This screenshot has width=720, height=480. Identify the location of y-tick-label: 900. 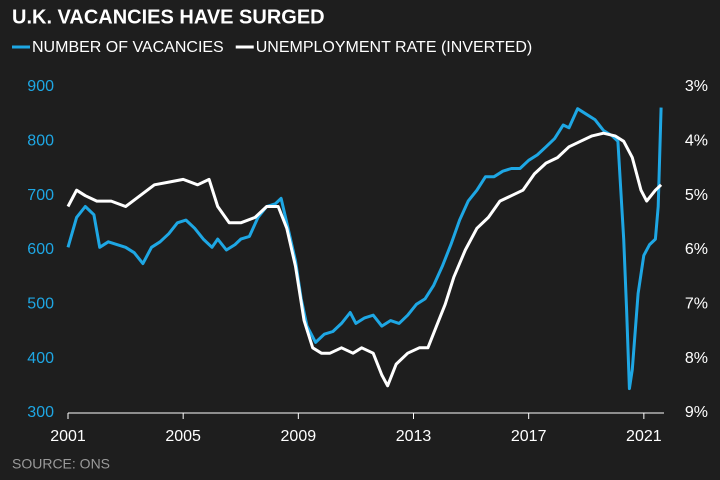
(40, 86).